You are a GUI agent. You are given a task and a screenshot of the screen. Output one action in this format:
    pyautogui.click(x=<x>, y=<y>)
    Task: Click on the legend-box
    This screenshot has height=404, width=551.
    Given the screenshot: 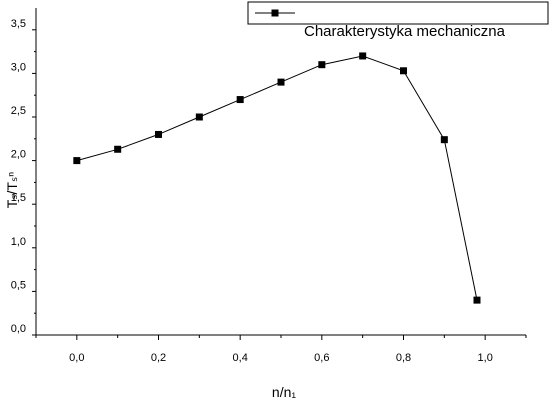 What is the action you would take?
    pyautogui.click(x=398, y=13)
    